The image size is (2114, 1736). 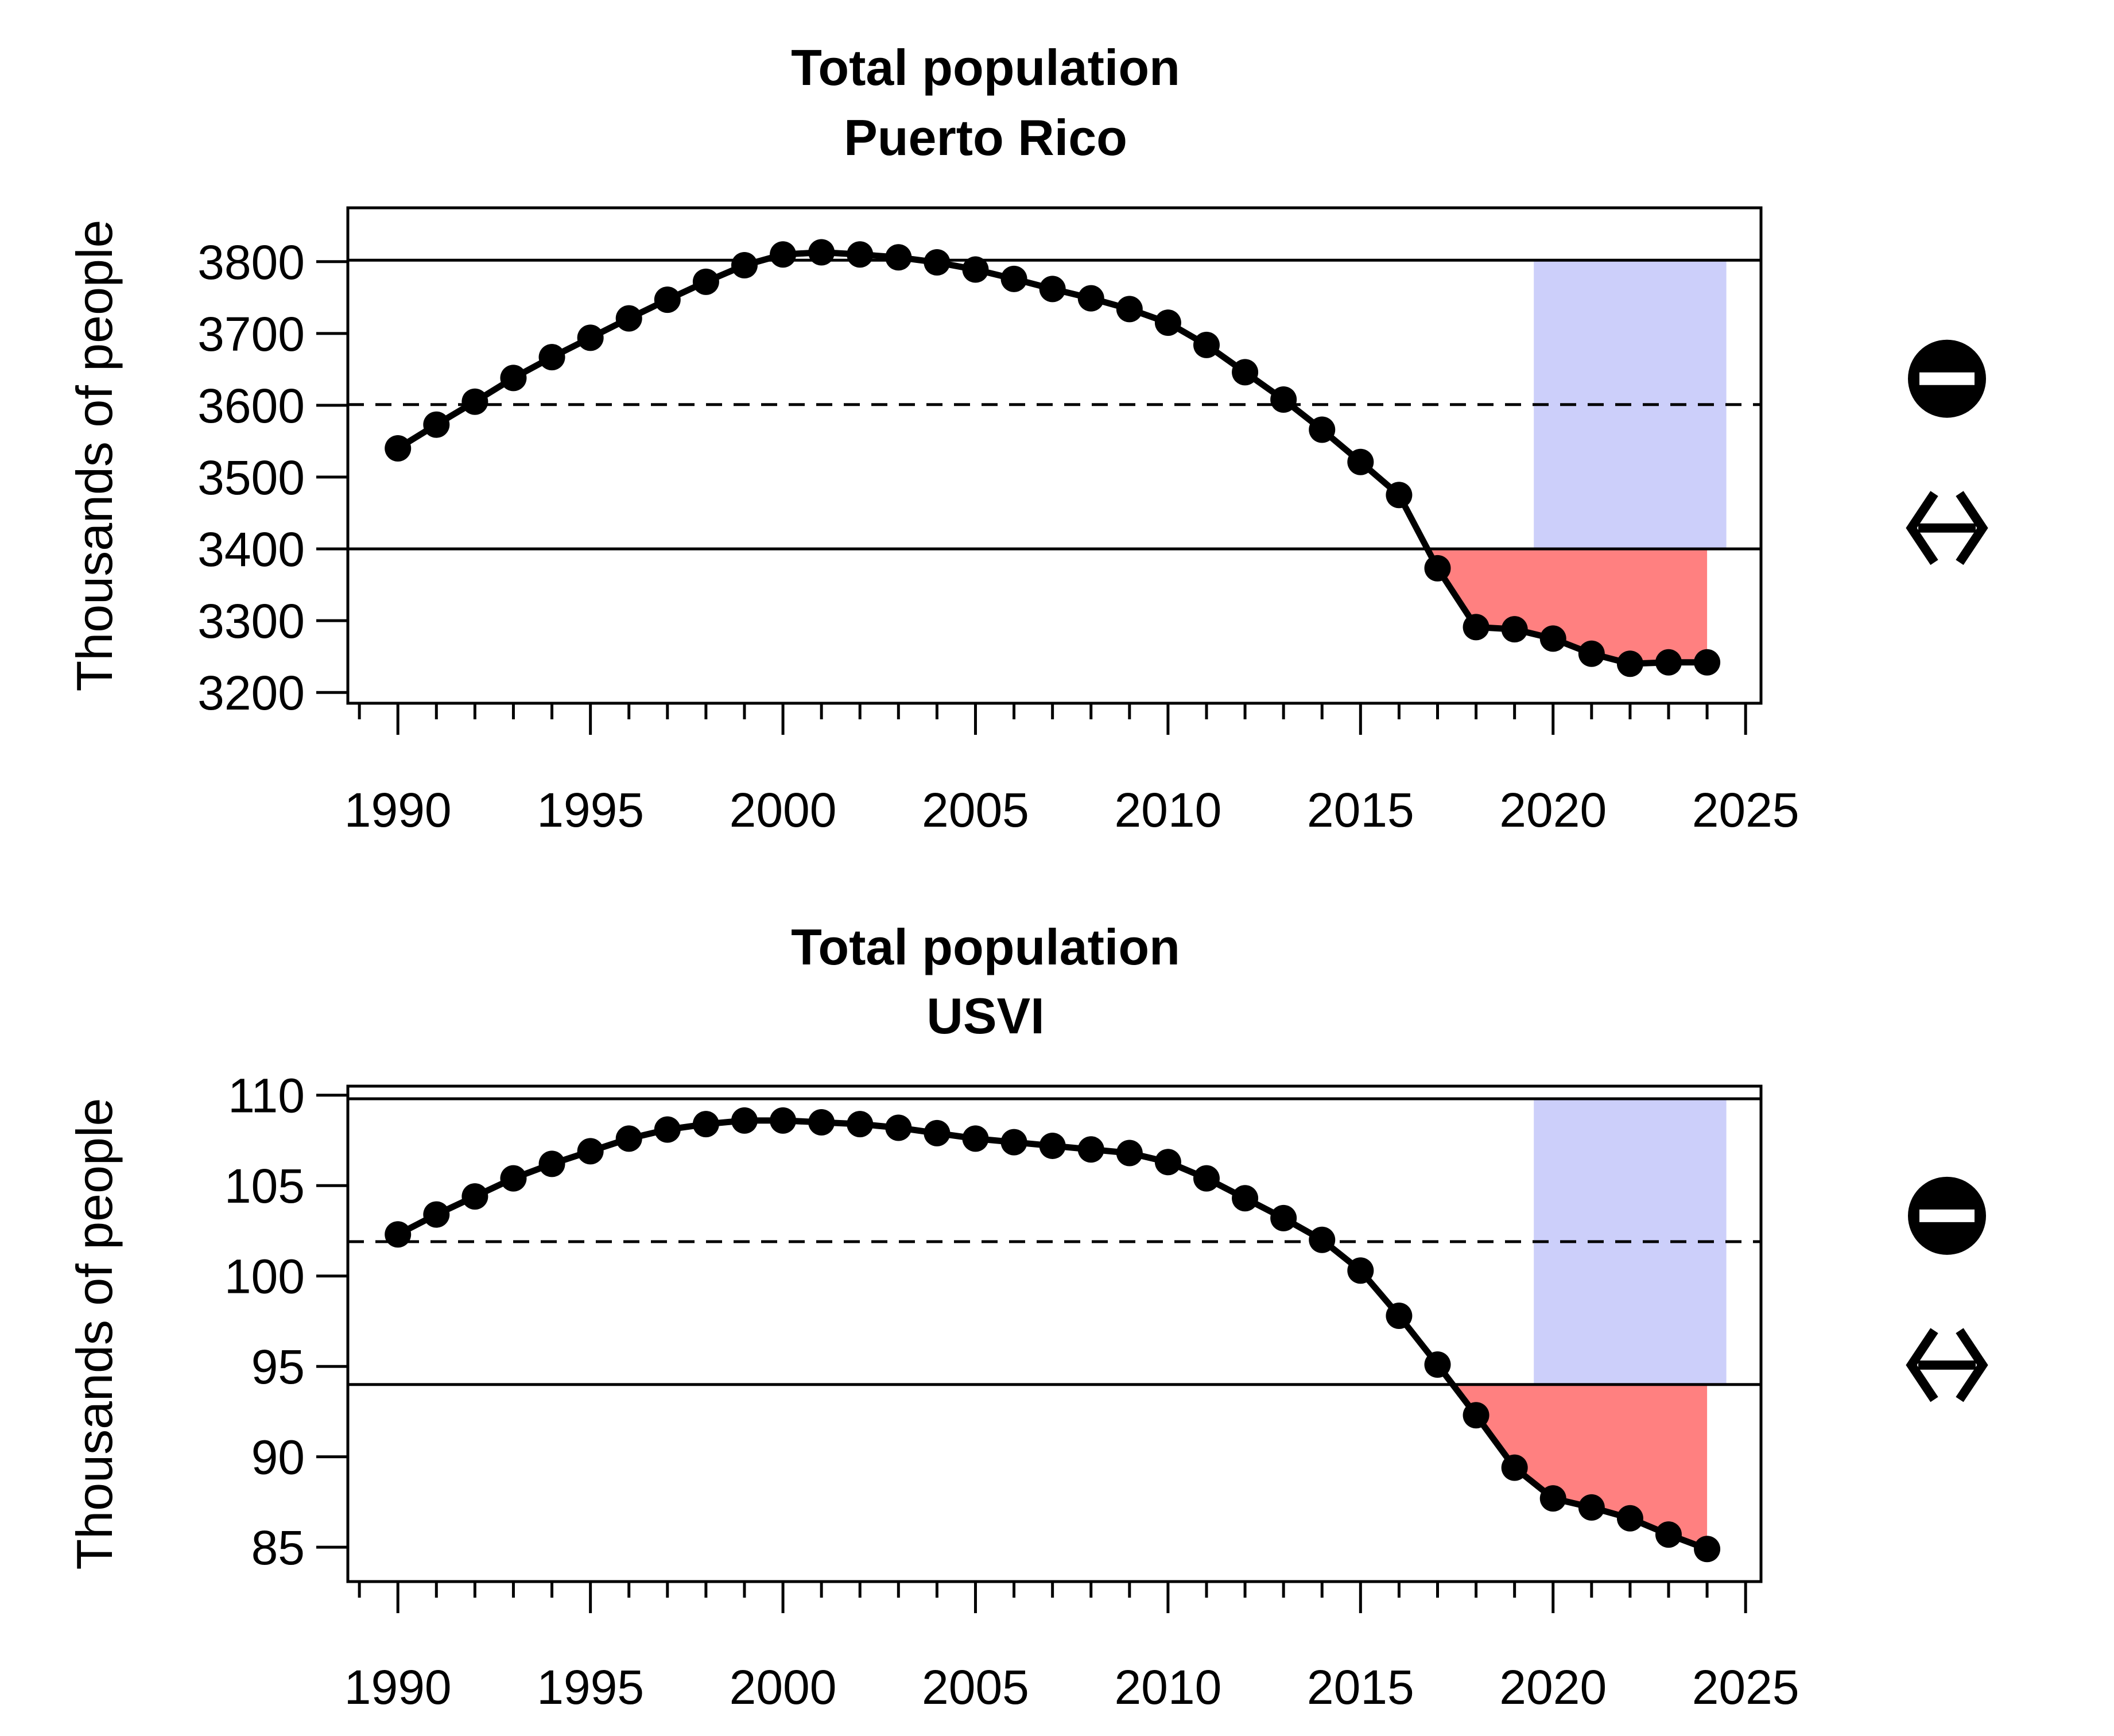 What do you see at coordinates (251, 262) in the screenshot?
I see `y-tick-label: 3800` at bounding box center [251, 262].